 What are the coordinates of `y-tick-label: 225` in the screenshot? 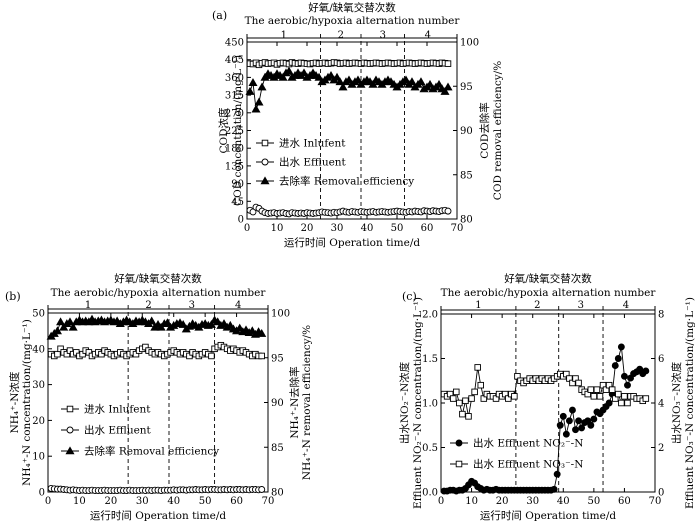 It's located at (234, 131).